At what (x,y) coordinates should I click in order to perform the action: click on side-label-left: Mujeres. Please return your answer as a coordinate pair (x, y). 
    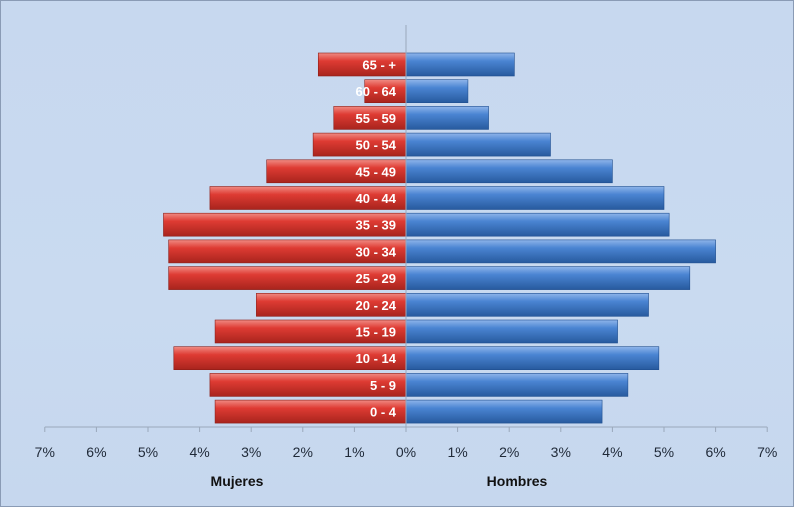
    Looking at the image, I should click on (237, 481).